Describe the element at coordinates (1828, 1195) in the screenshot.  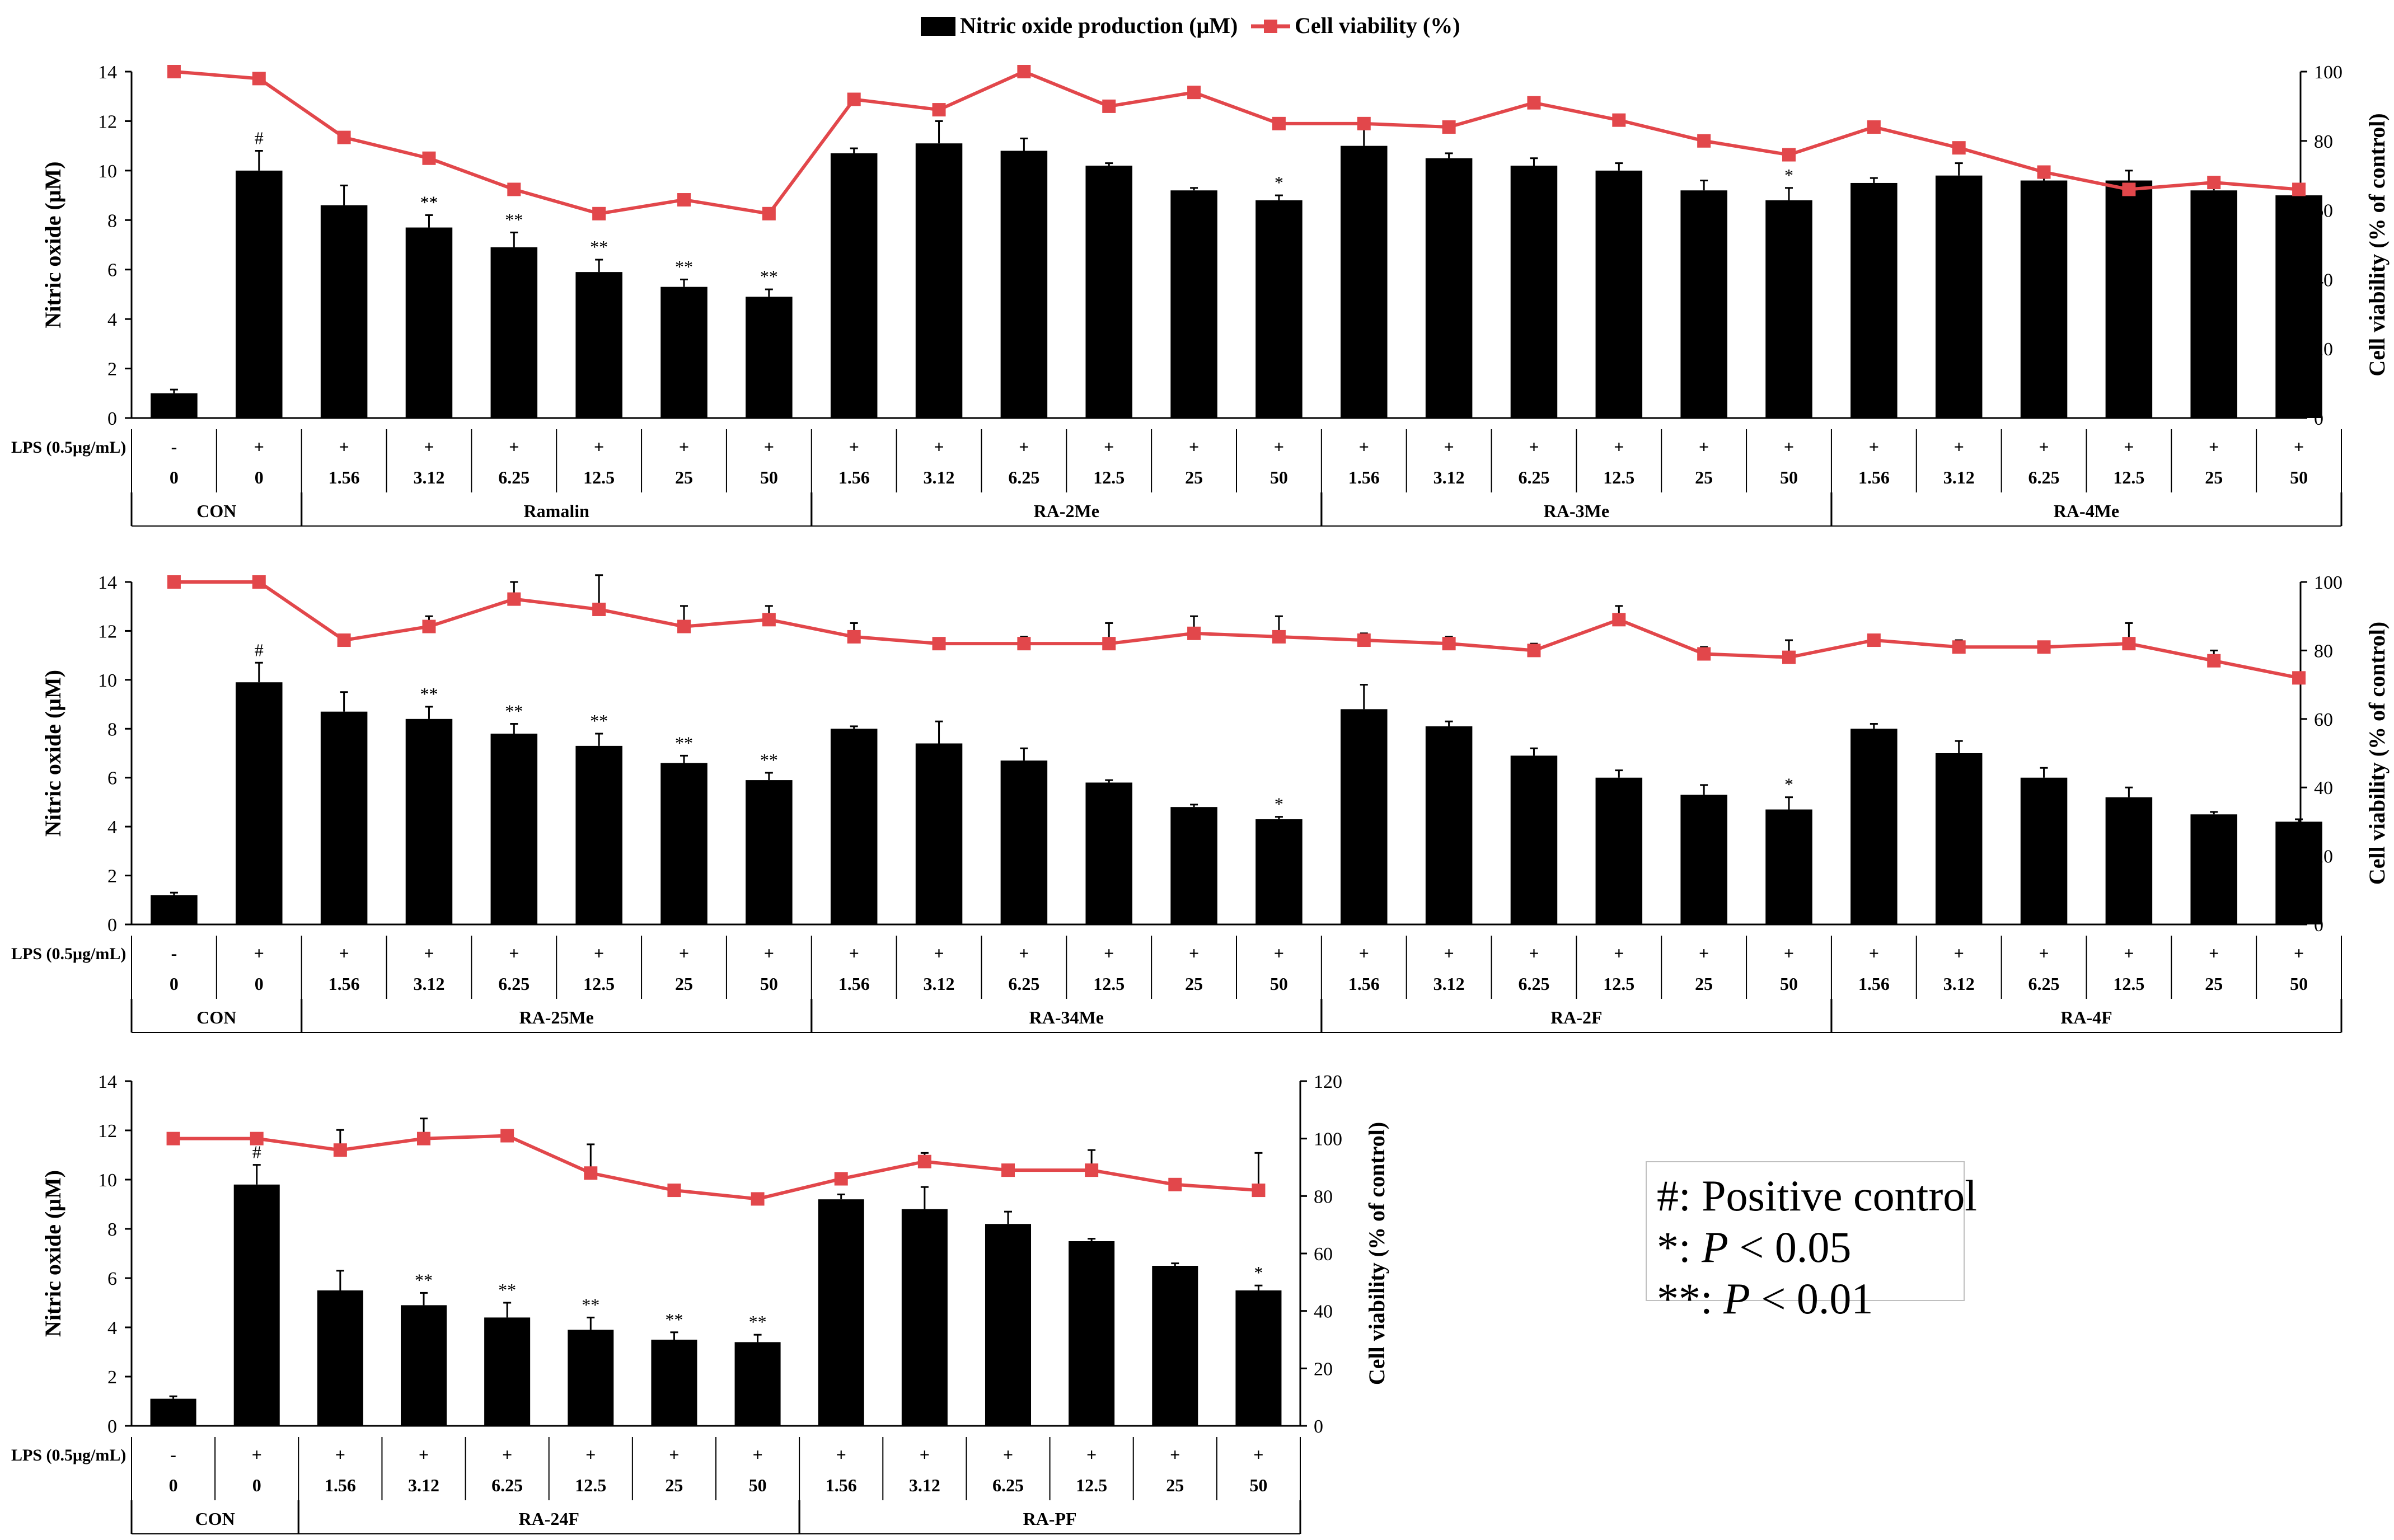
I see `key-hash-text: : Positive control` at that location.